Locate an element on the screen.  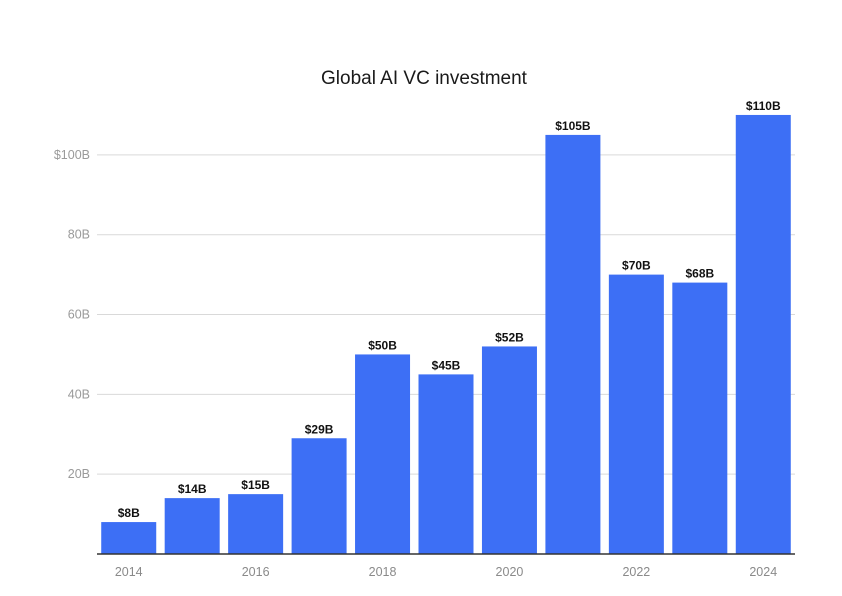
data-label-2017: $29B is located at coordinates (319, 429).